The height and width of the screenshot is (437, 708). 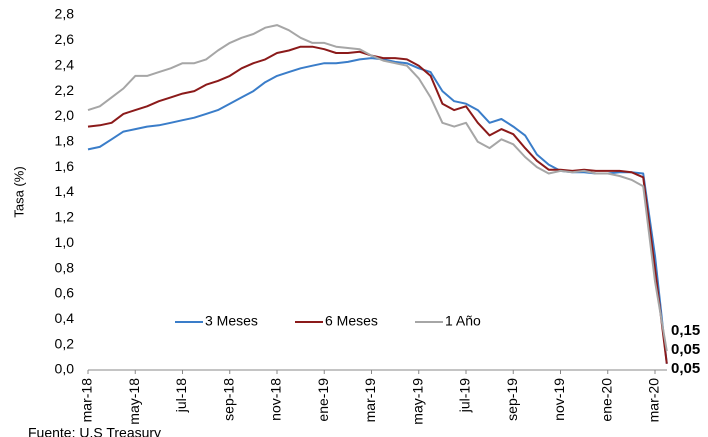 What do you see at coordinates (65, 217) in the screenshot?
I see `y-tick-label: 1,2` at bounding box center [65, 217].